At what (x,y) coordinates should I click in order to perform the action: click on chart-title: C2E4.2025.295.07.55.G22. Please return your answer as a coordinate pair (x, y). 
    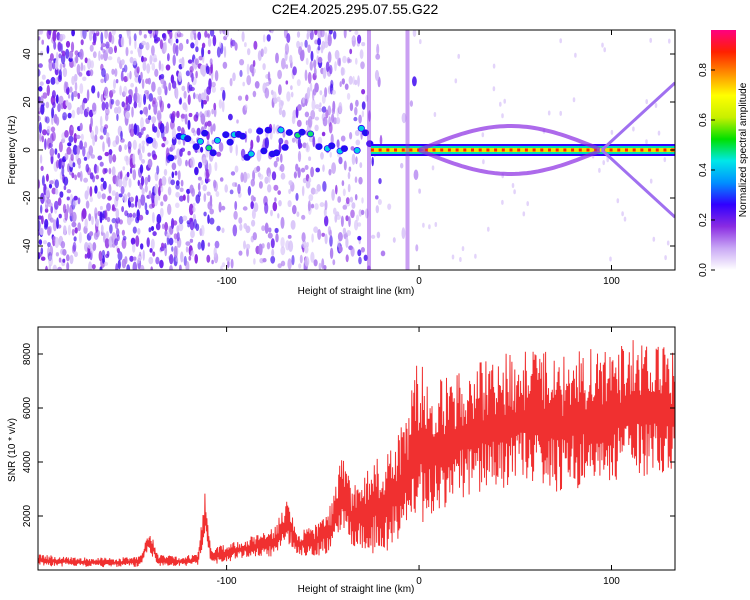
    Looking at the image, I should click on (355, 9).